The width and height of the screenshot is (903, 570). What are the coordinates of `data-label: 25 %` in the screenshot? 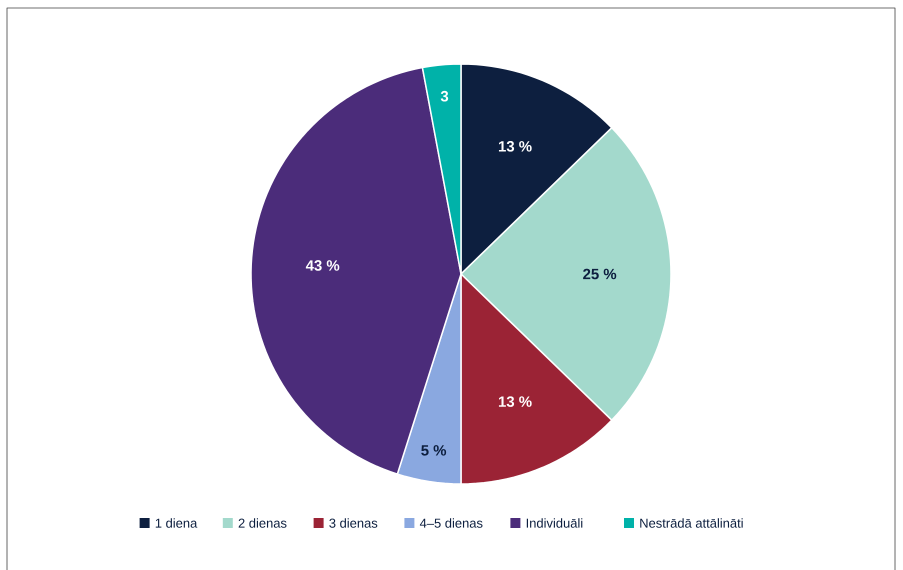 It's located at (599, 274).